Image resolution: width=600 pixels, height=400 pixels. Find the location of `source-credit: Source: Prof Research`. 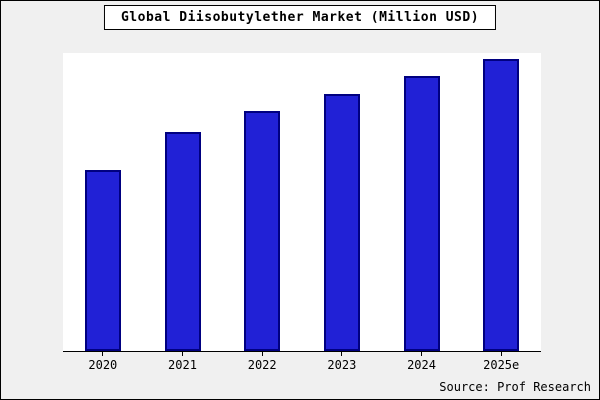

source-credit: Source: Prof Research is located at coordinates (515, 387).